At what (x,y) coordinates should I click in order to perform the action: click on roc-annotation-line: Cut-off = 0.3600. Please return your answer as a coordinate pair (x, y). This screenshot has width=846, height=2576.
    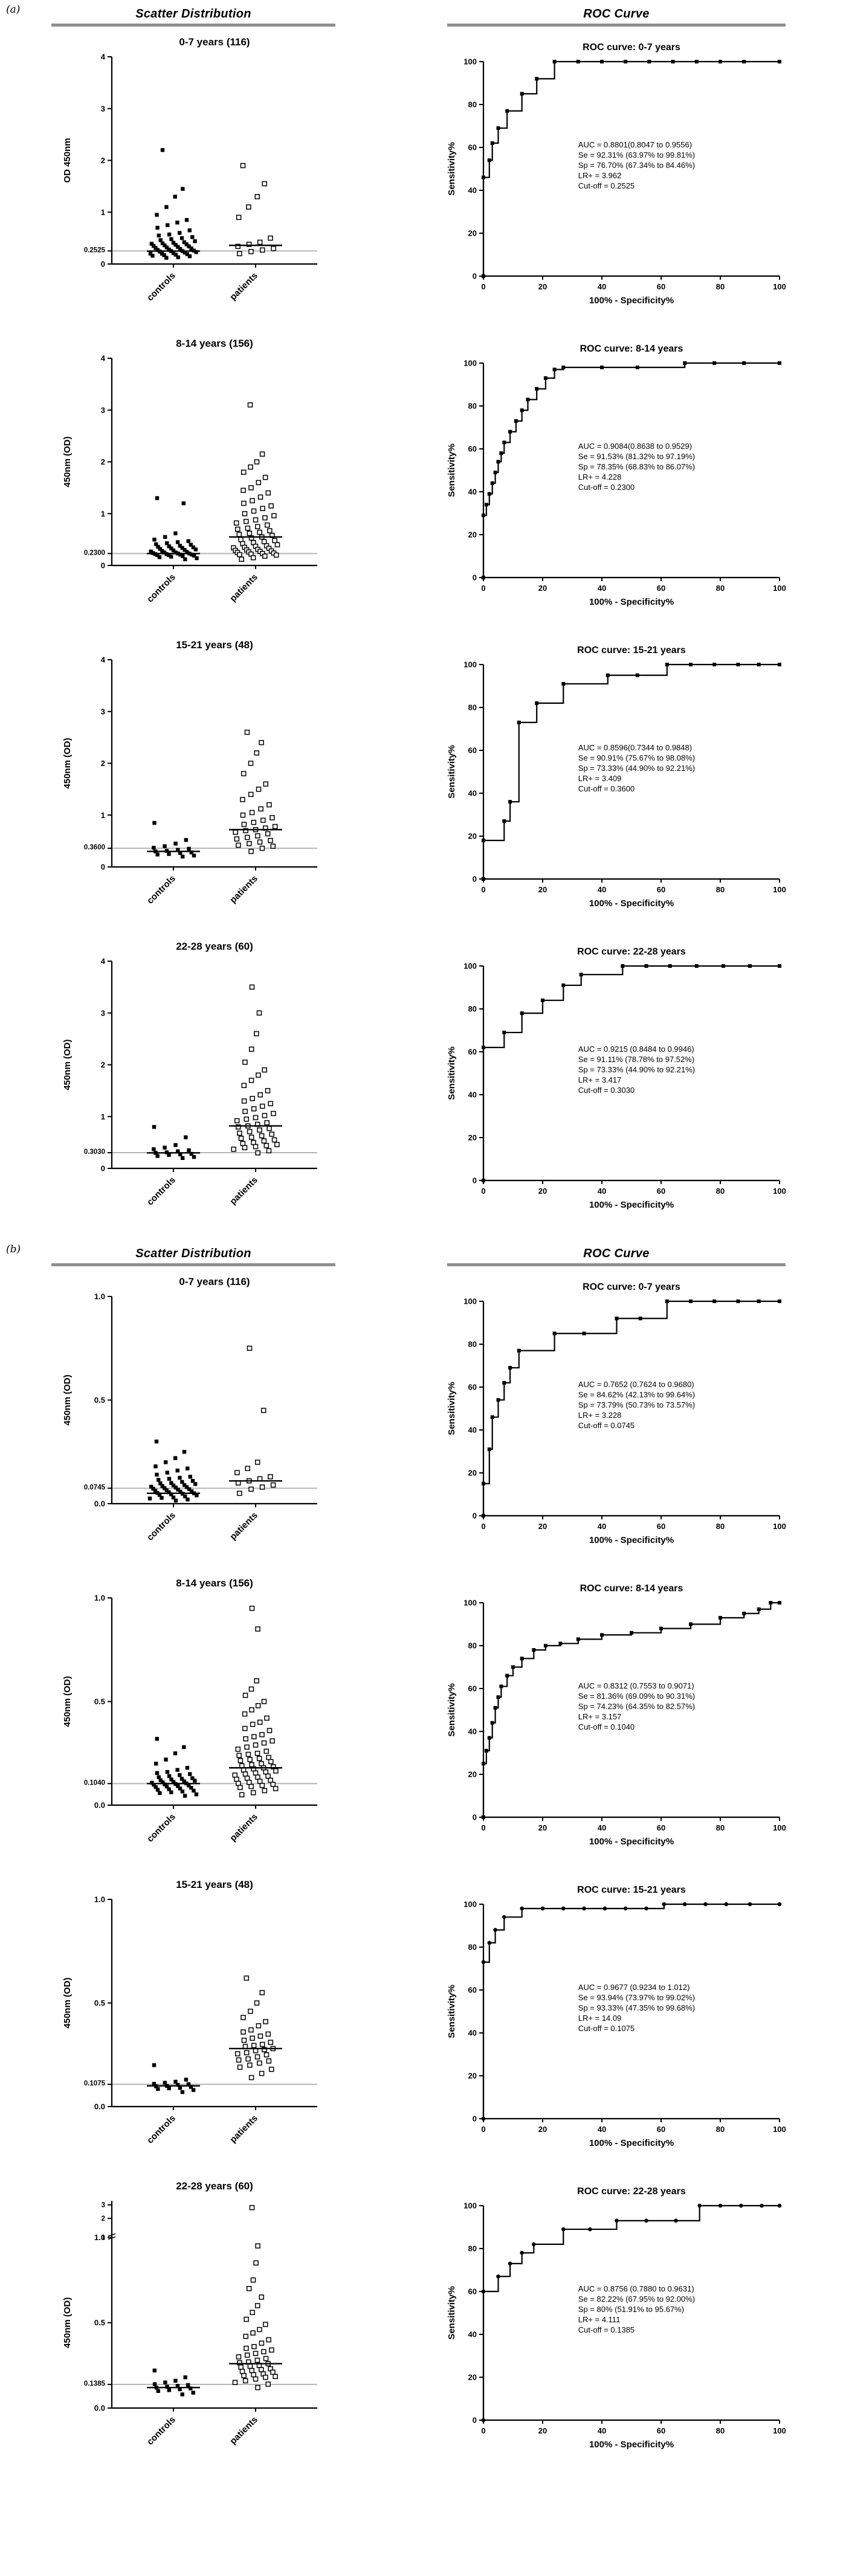
    Looking at the image, I should click on (606, 788).